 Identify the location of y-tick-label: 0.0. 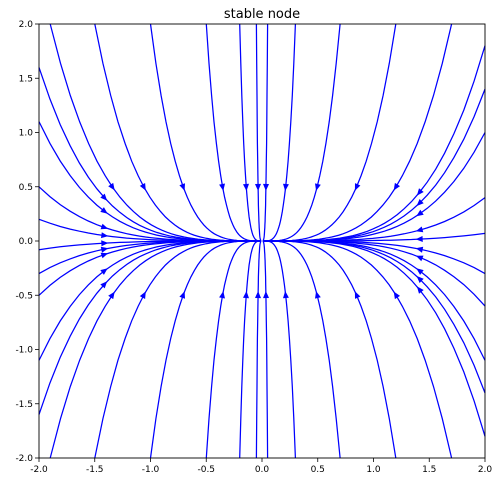
(26, 242).